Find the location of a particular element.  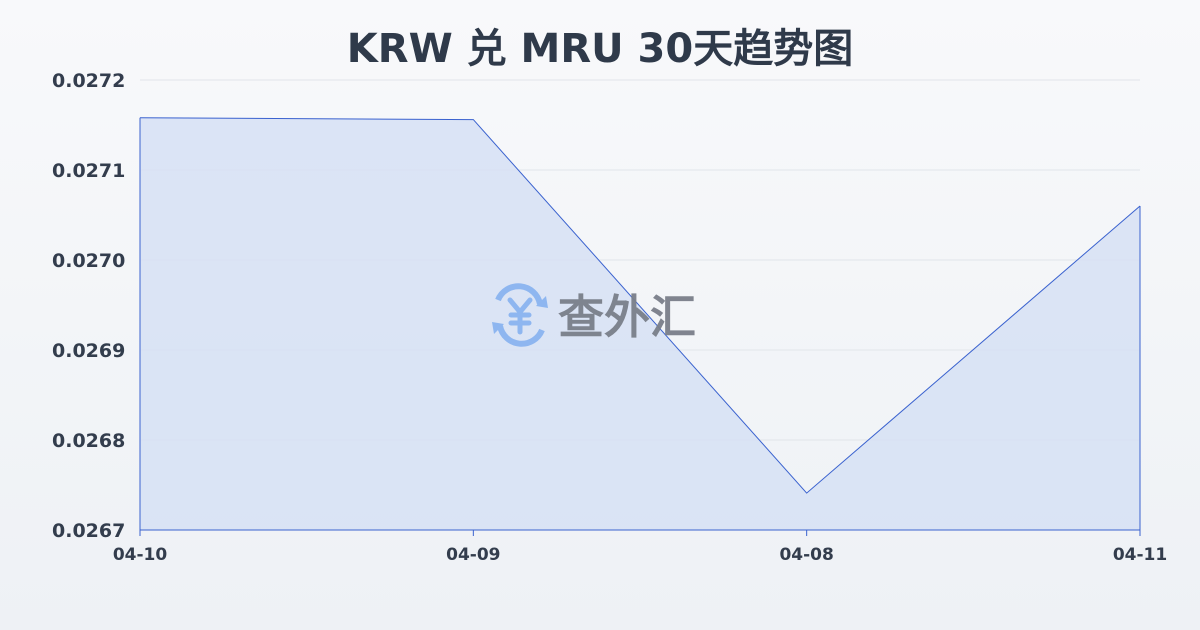

x-tick-label: 04-09 is located at coordinates (473, 555).